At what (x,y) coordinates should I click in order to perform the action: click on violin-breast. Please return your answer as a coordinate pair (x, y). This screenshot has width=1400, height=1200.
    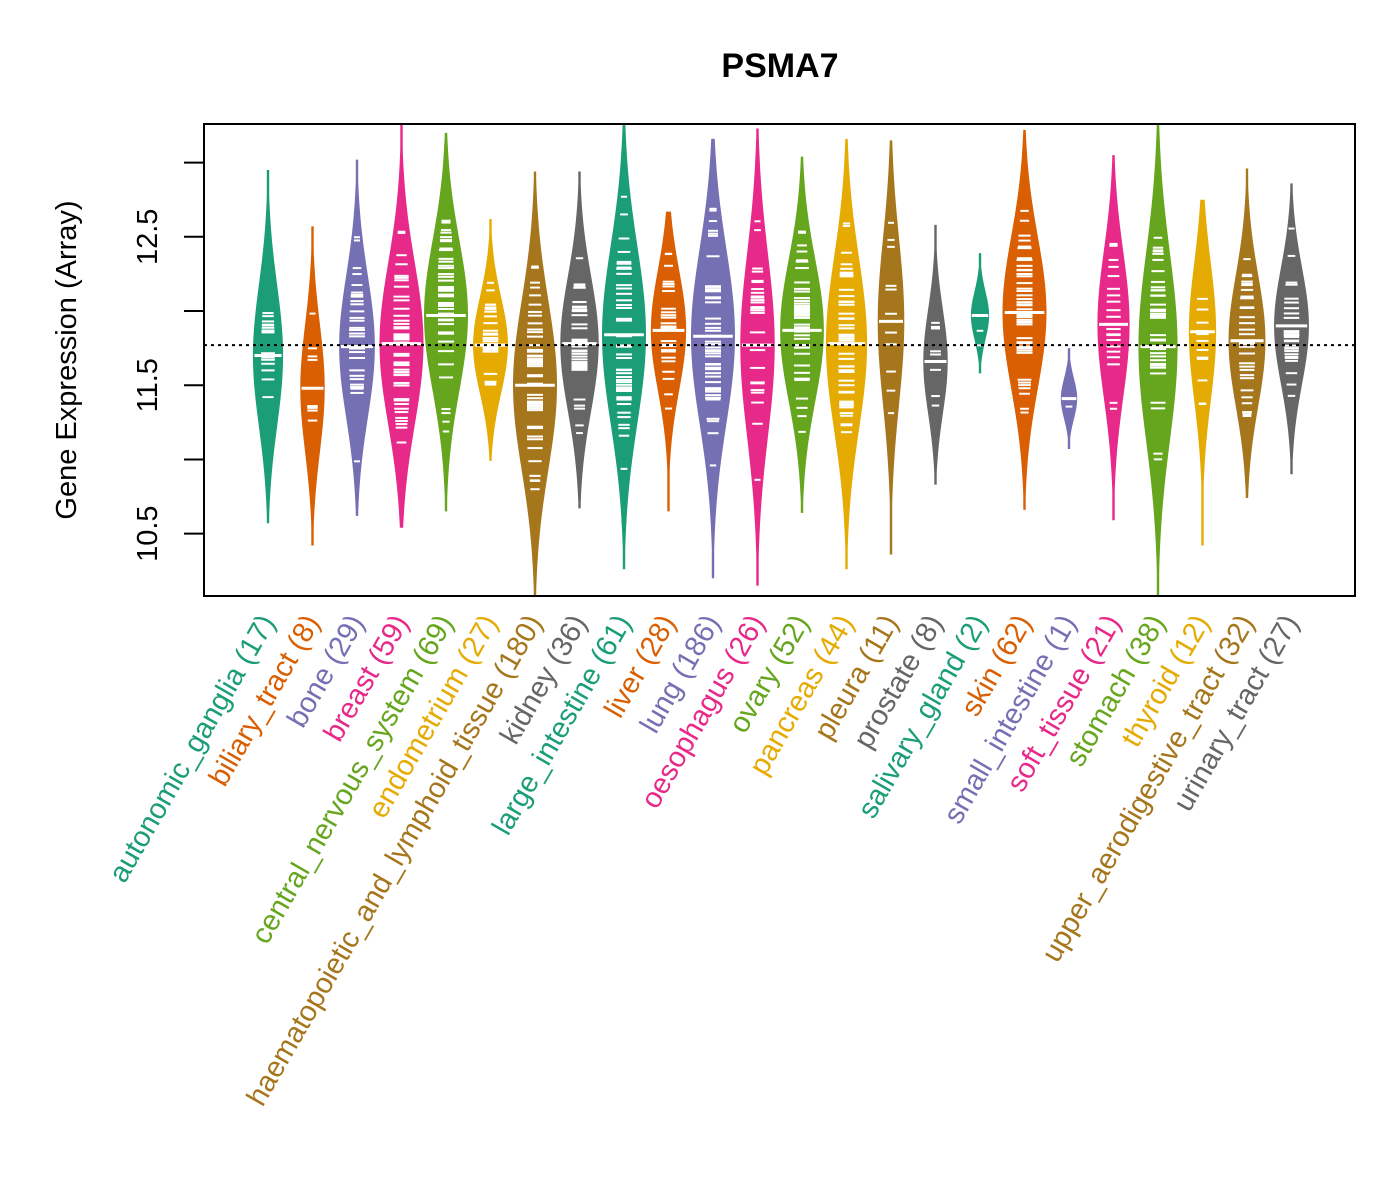
    Looking at the image, I should click on (401, 326).